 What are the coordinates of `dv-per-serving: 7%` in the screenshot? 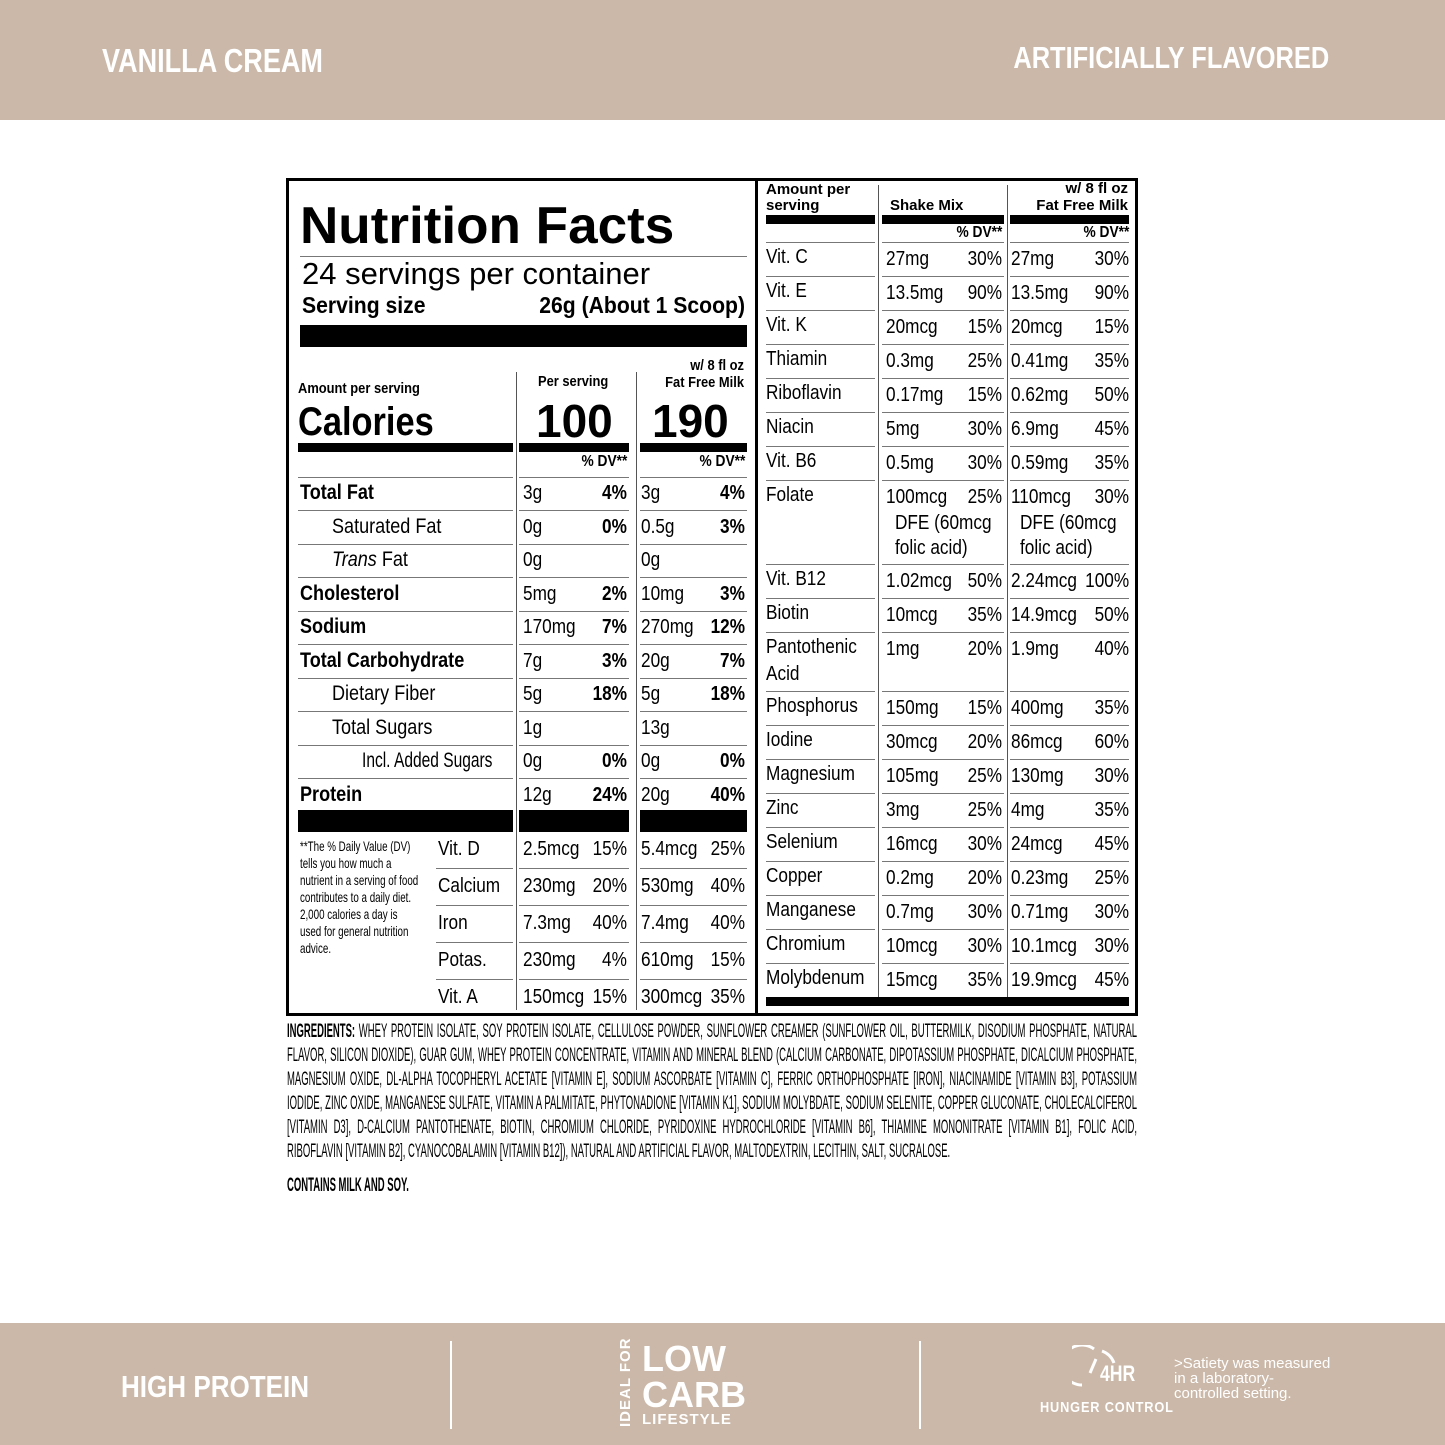 It's located at (614, 627).